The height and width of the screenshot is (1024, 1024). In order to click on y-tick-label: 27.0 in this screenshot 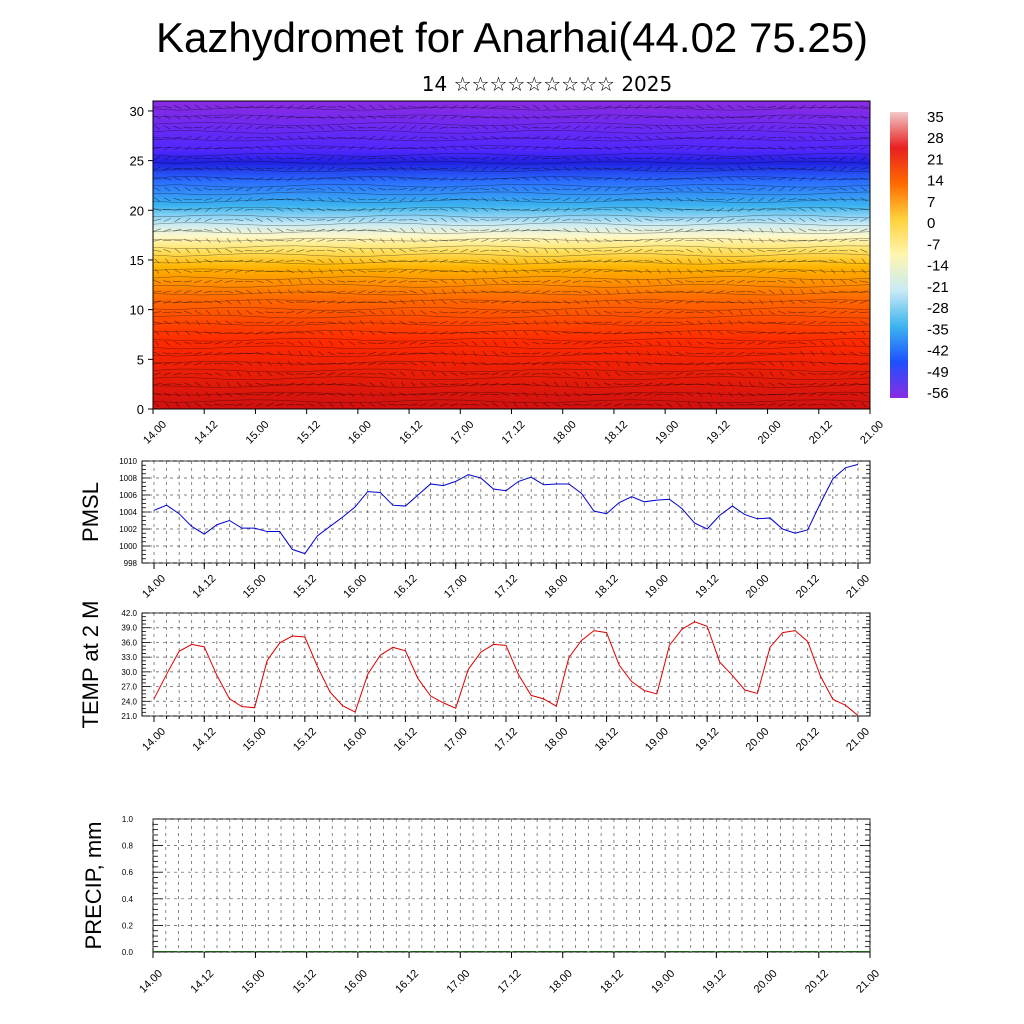, I will do `click(129, 687)`.